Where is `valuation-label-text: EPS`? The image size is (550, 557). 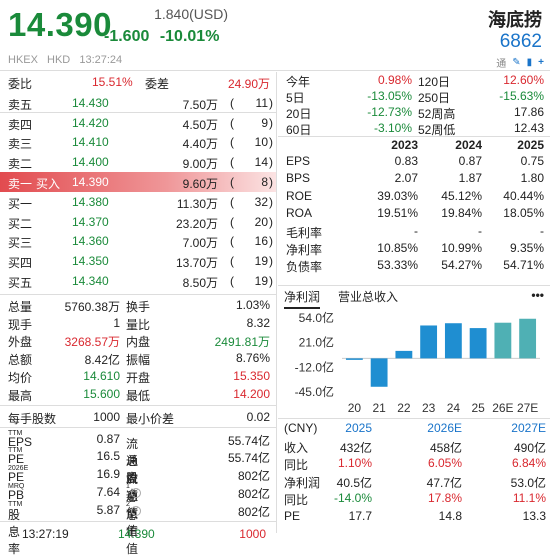
valuation-label-text: EPS is located at coordinates (20, 441).